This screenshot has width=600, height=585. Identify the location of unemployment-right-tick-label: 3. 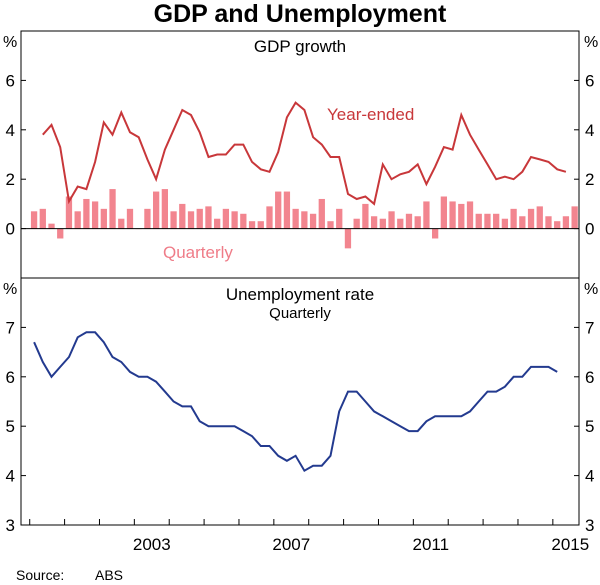
(589, 525).